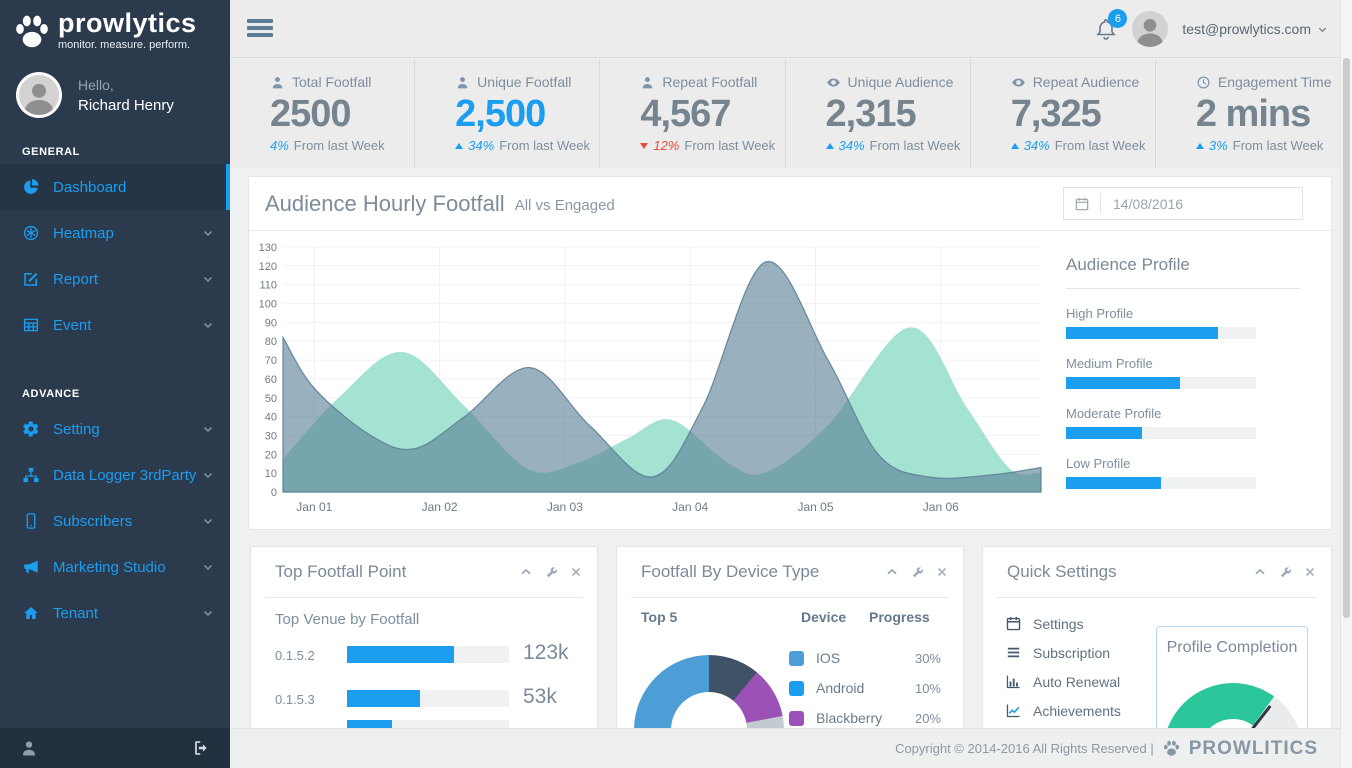  I want to click on bar-label: 0.1.5.3, so click(295, 699).